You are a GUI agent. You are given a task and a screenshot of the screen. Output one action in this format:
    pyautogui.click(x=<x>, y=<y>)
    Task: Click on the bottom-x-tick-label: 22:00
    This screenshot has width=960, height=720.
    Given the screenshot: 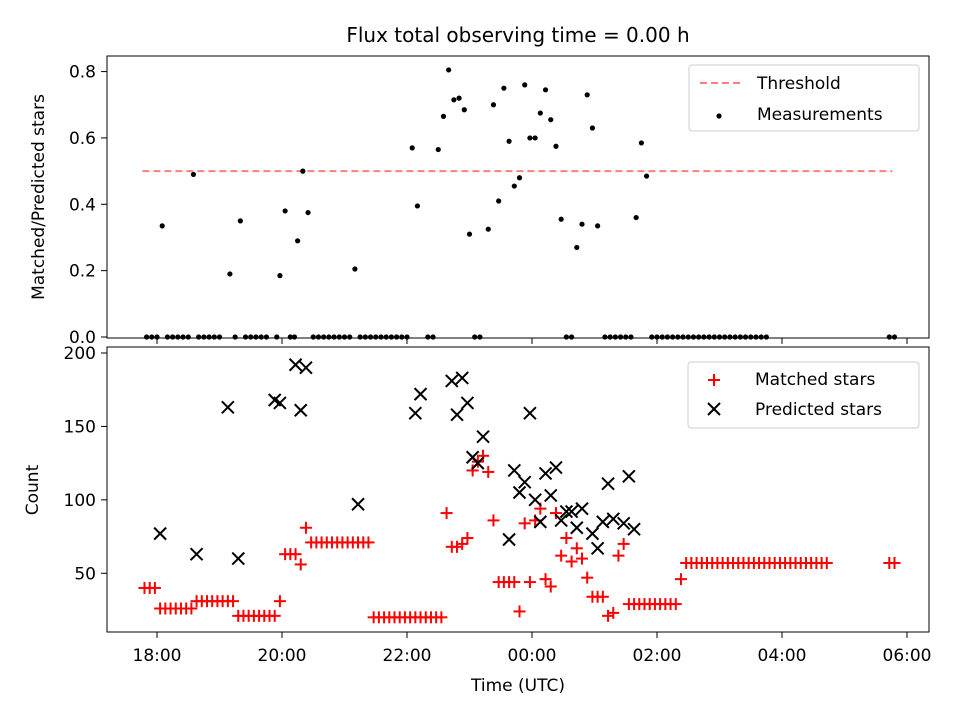 What is the action you would take?
    pyautogui.click(x=407, y=656)
    